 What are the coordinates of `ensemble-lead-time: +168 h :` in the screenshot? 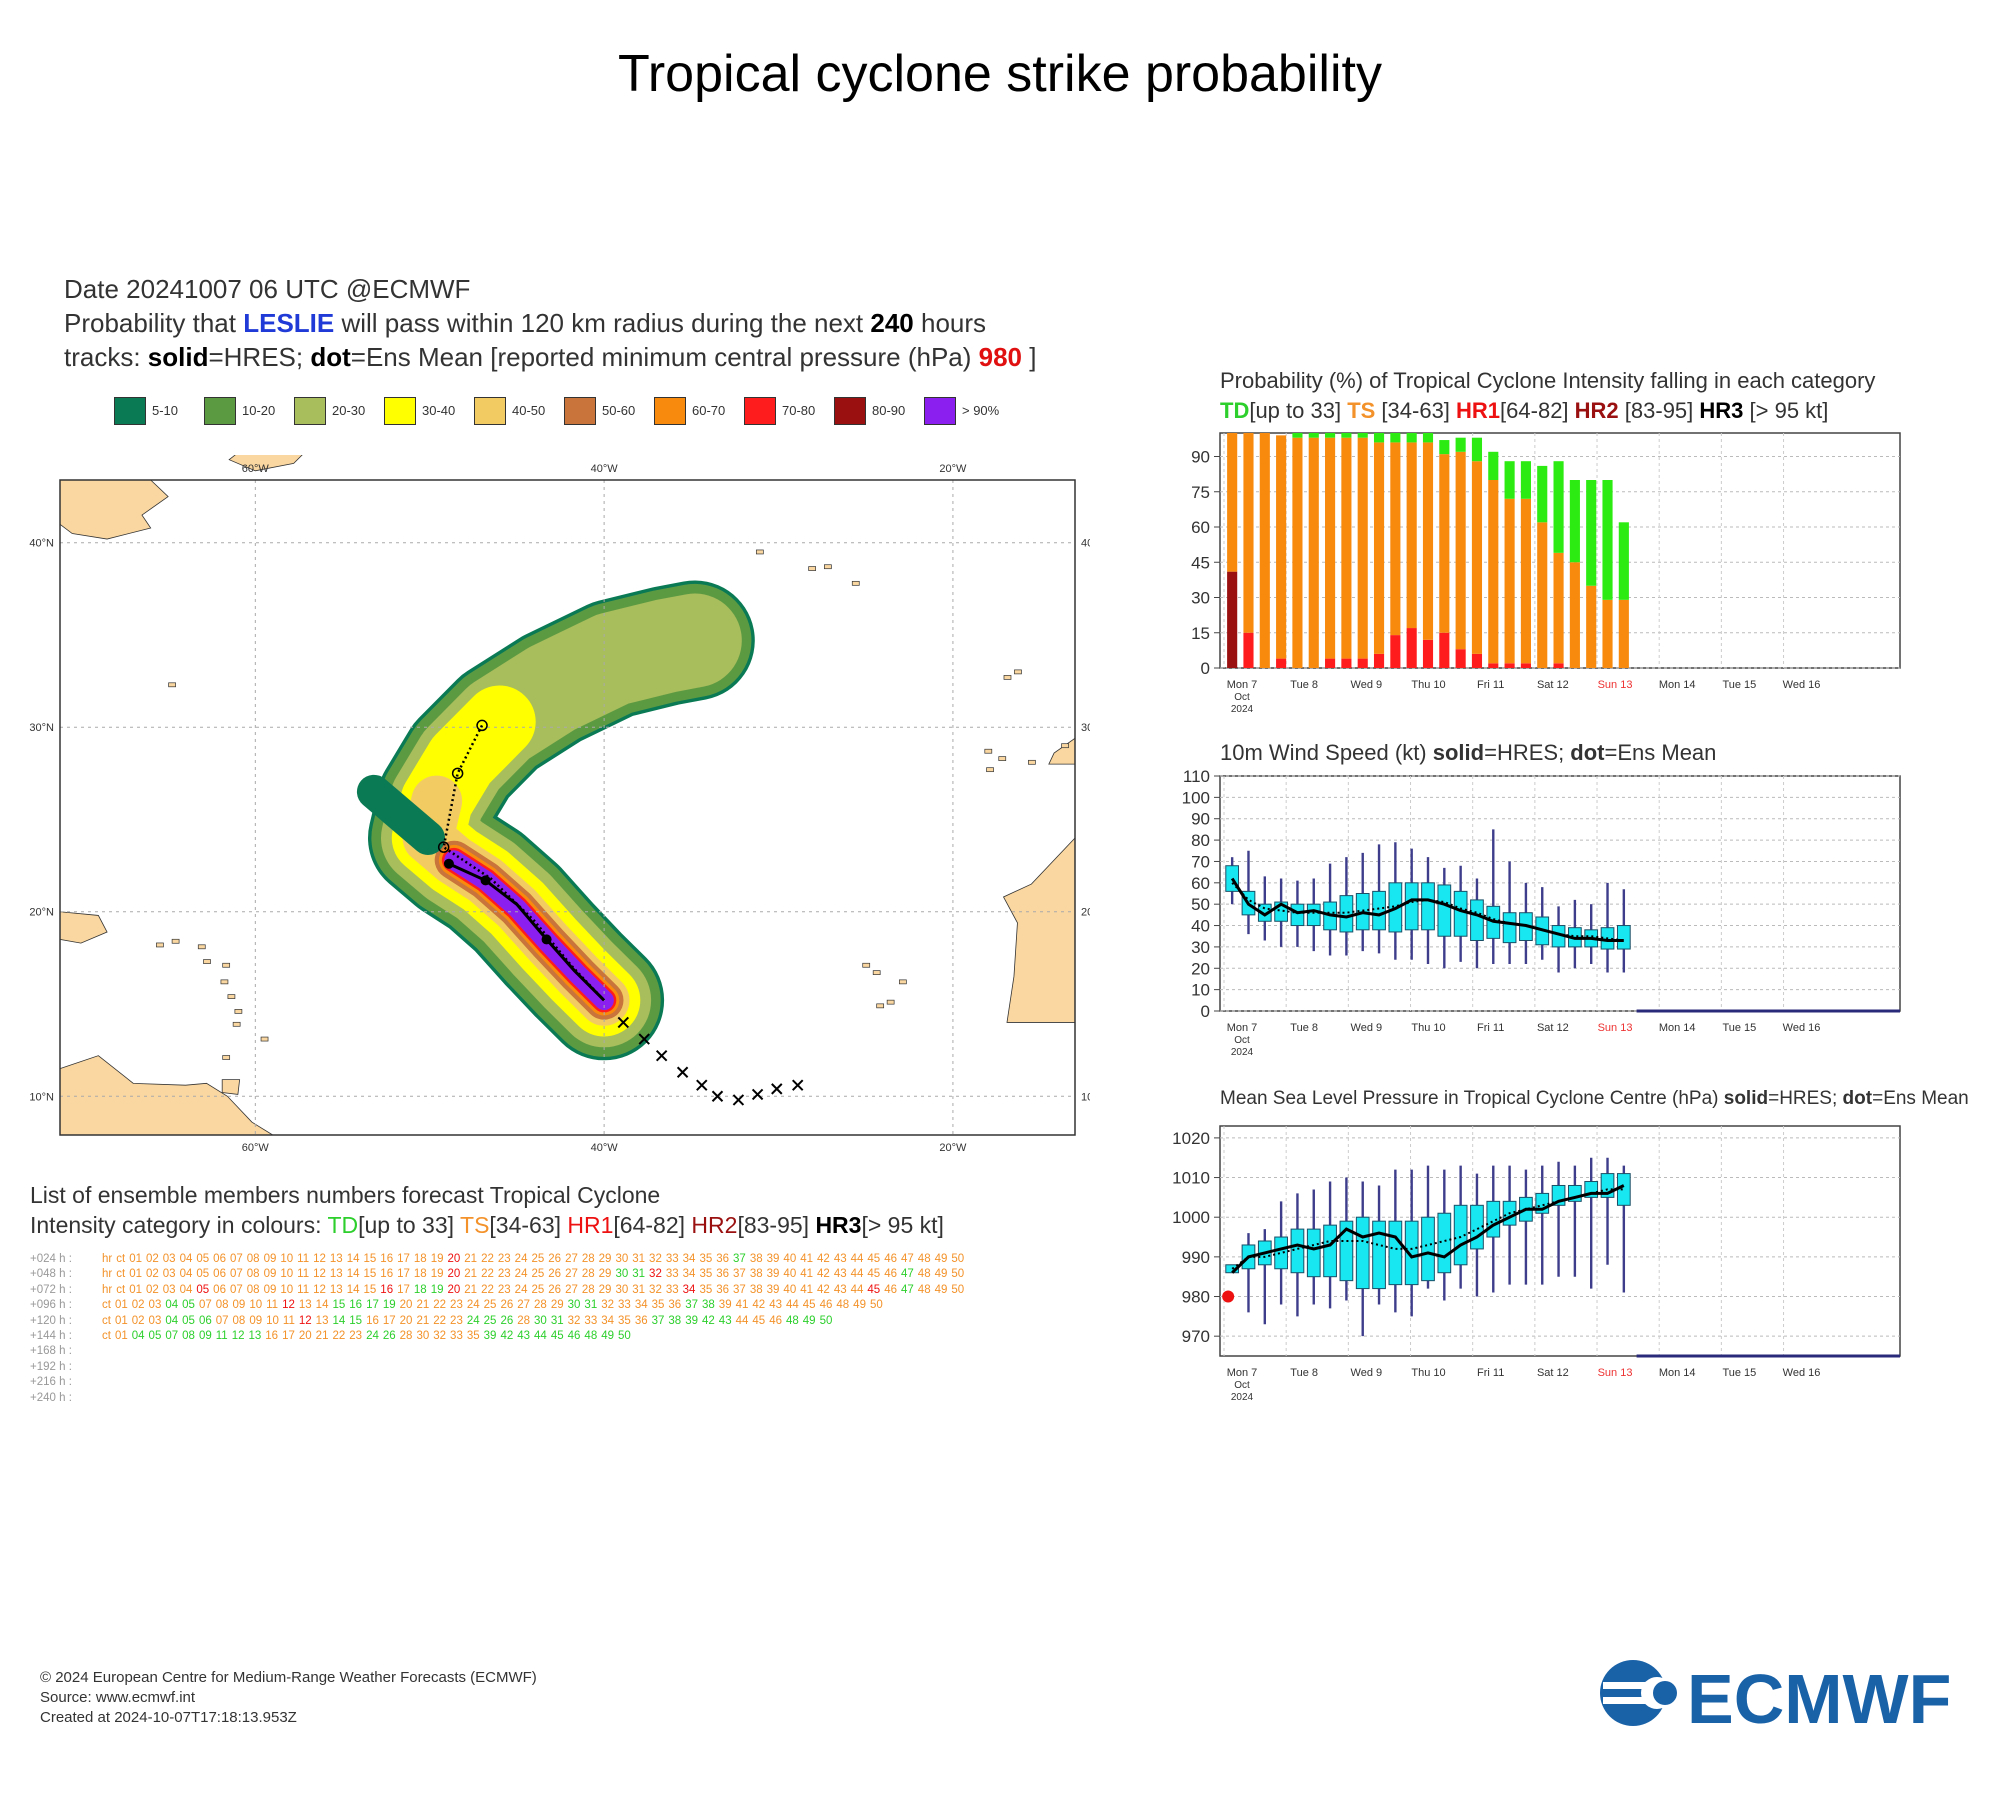 It's located at (51, 1351).